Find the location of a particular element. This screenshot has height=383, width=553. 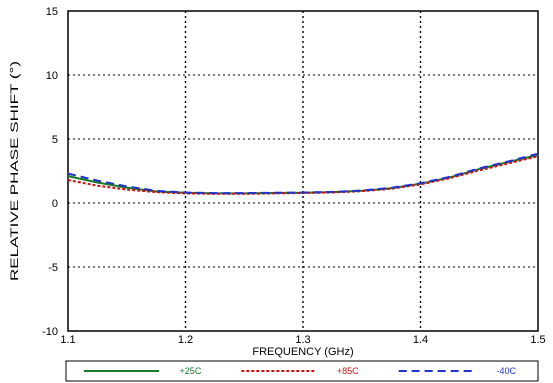

y-tick-label: -5 is located at coordinates (53, 268).